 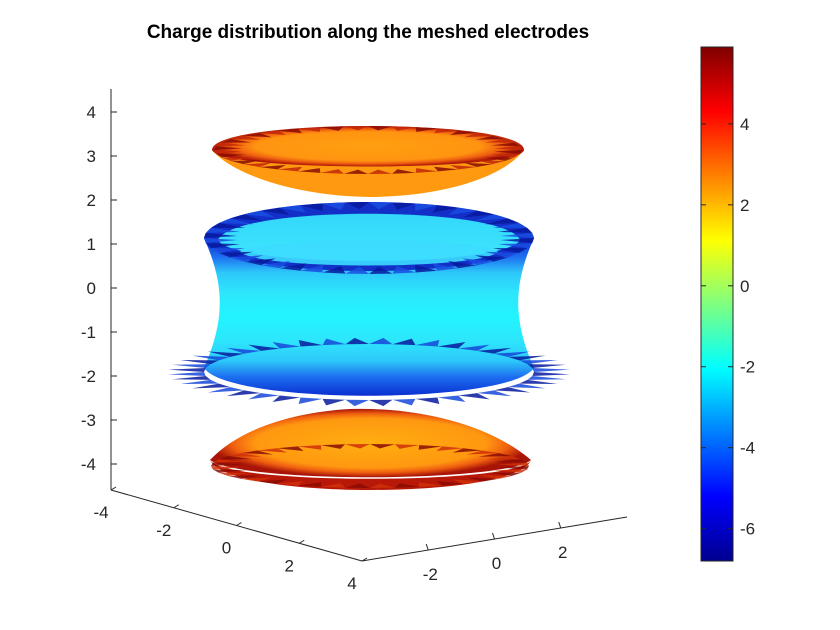 What do you see at coordinates (88, 376) in the screenshot?
I see `z-tick-label: -2` at bounding box center [88, 376].